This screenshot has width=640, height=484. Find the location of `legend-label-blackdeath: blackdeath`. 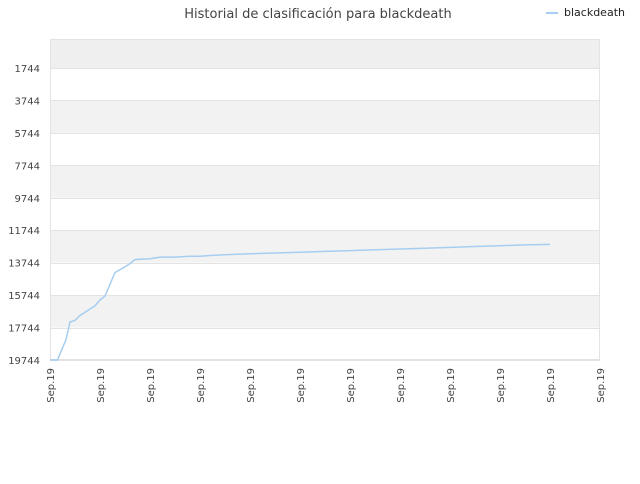

legend-label-blackdeath: blackdeath is located at coordinates (594, 12).